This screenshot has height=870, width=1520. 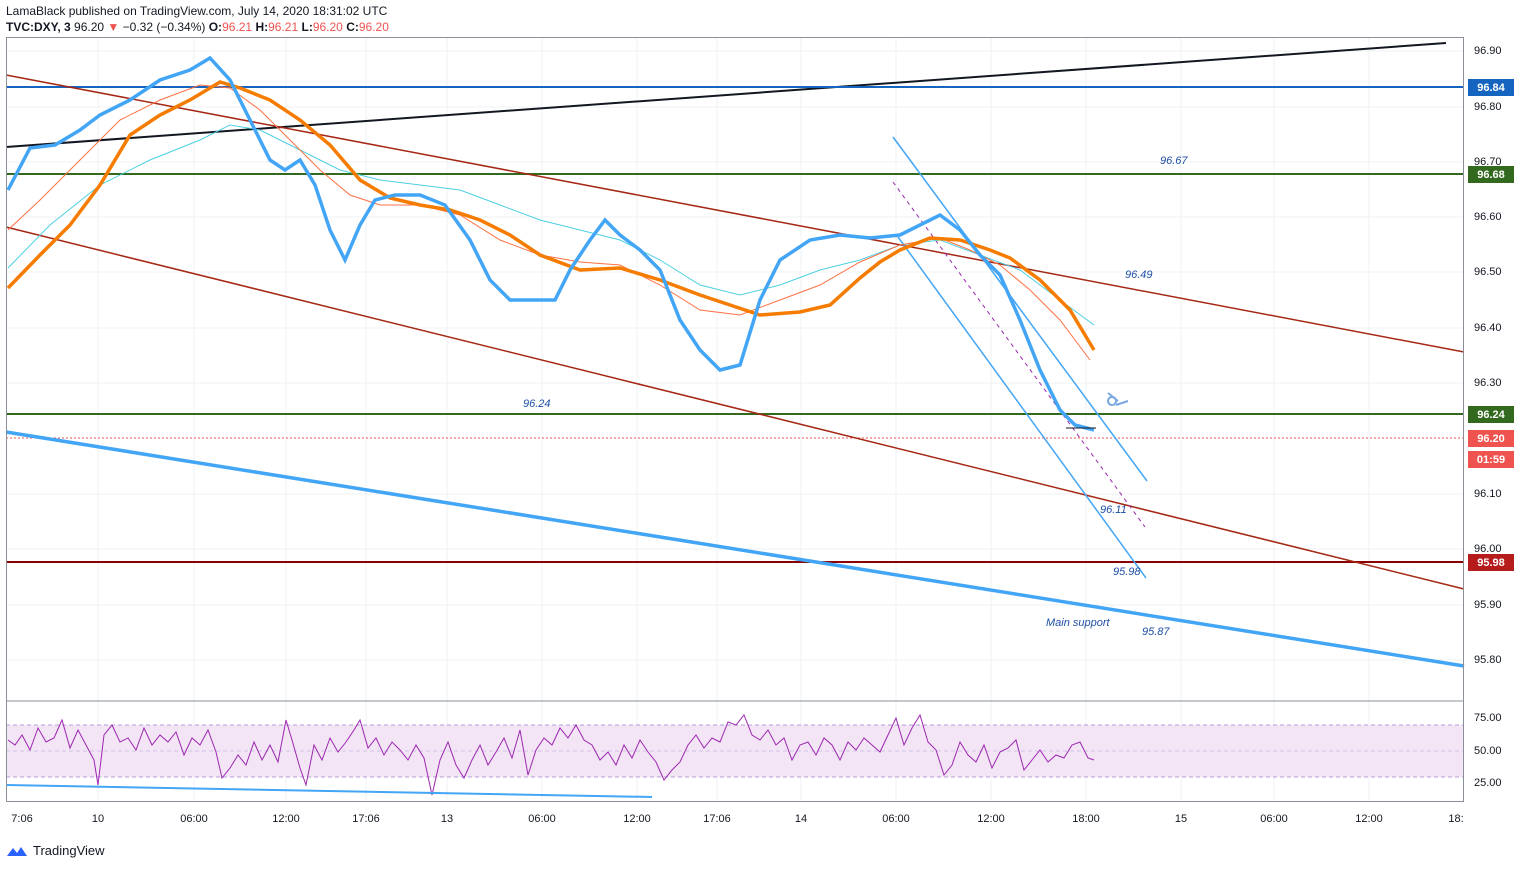 What do you see at coordinates (1491, 459) in the screenshot?
I see `bar-countdown: 01:59` at bounding box center [1491, 459].